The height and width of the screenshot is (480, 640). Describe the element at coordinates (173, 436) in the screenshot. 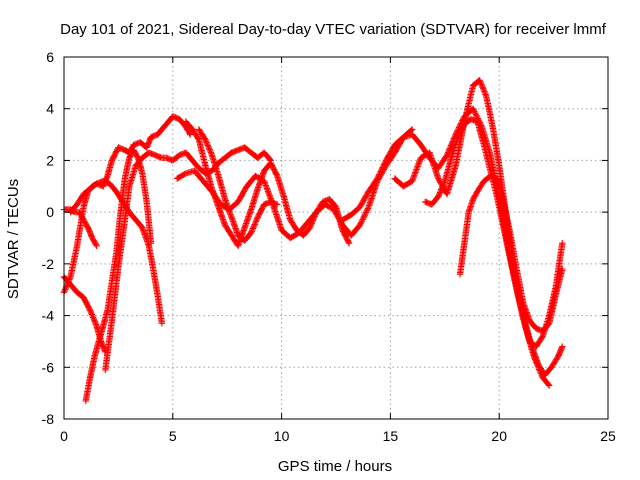

I see `x-tick-label: 5` at that location.